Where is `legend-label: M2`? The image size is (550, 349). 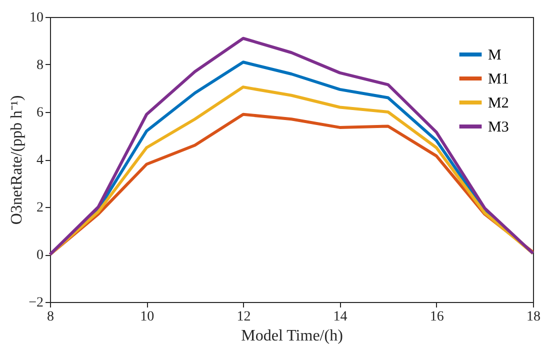
legend-label: M2 is located at coordinates (498, 104).